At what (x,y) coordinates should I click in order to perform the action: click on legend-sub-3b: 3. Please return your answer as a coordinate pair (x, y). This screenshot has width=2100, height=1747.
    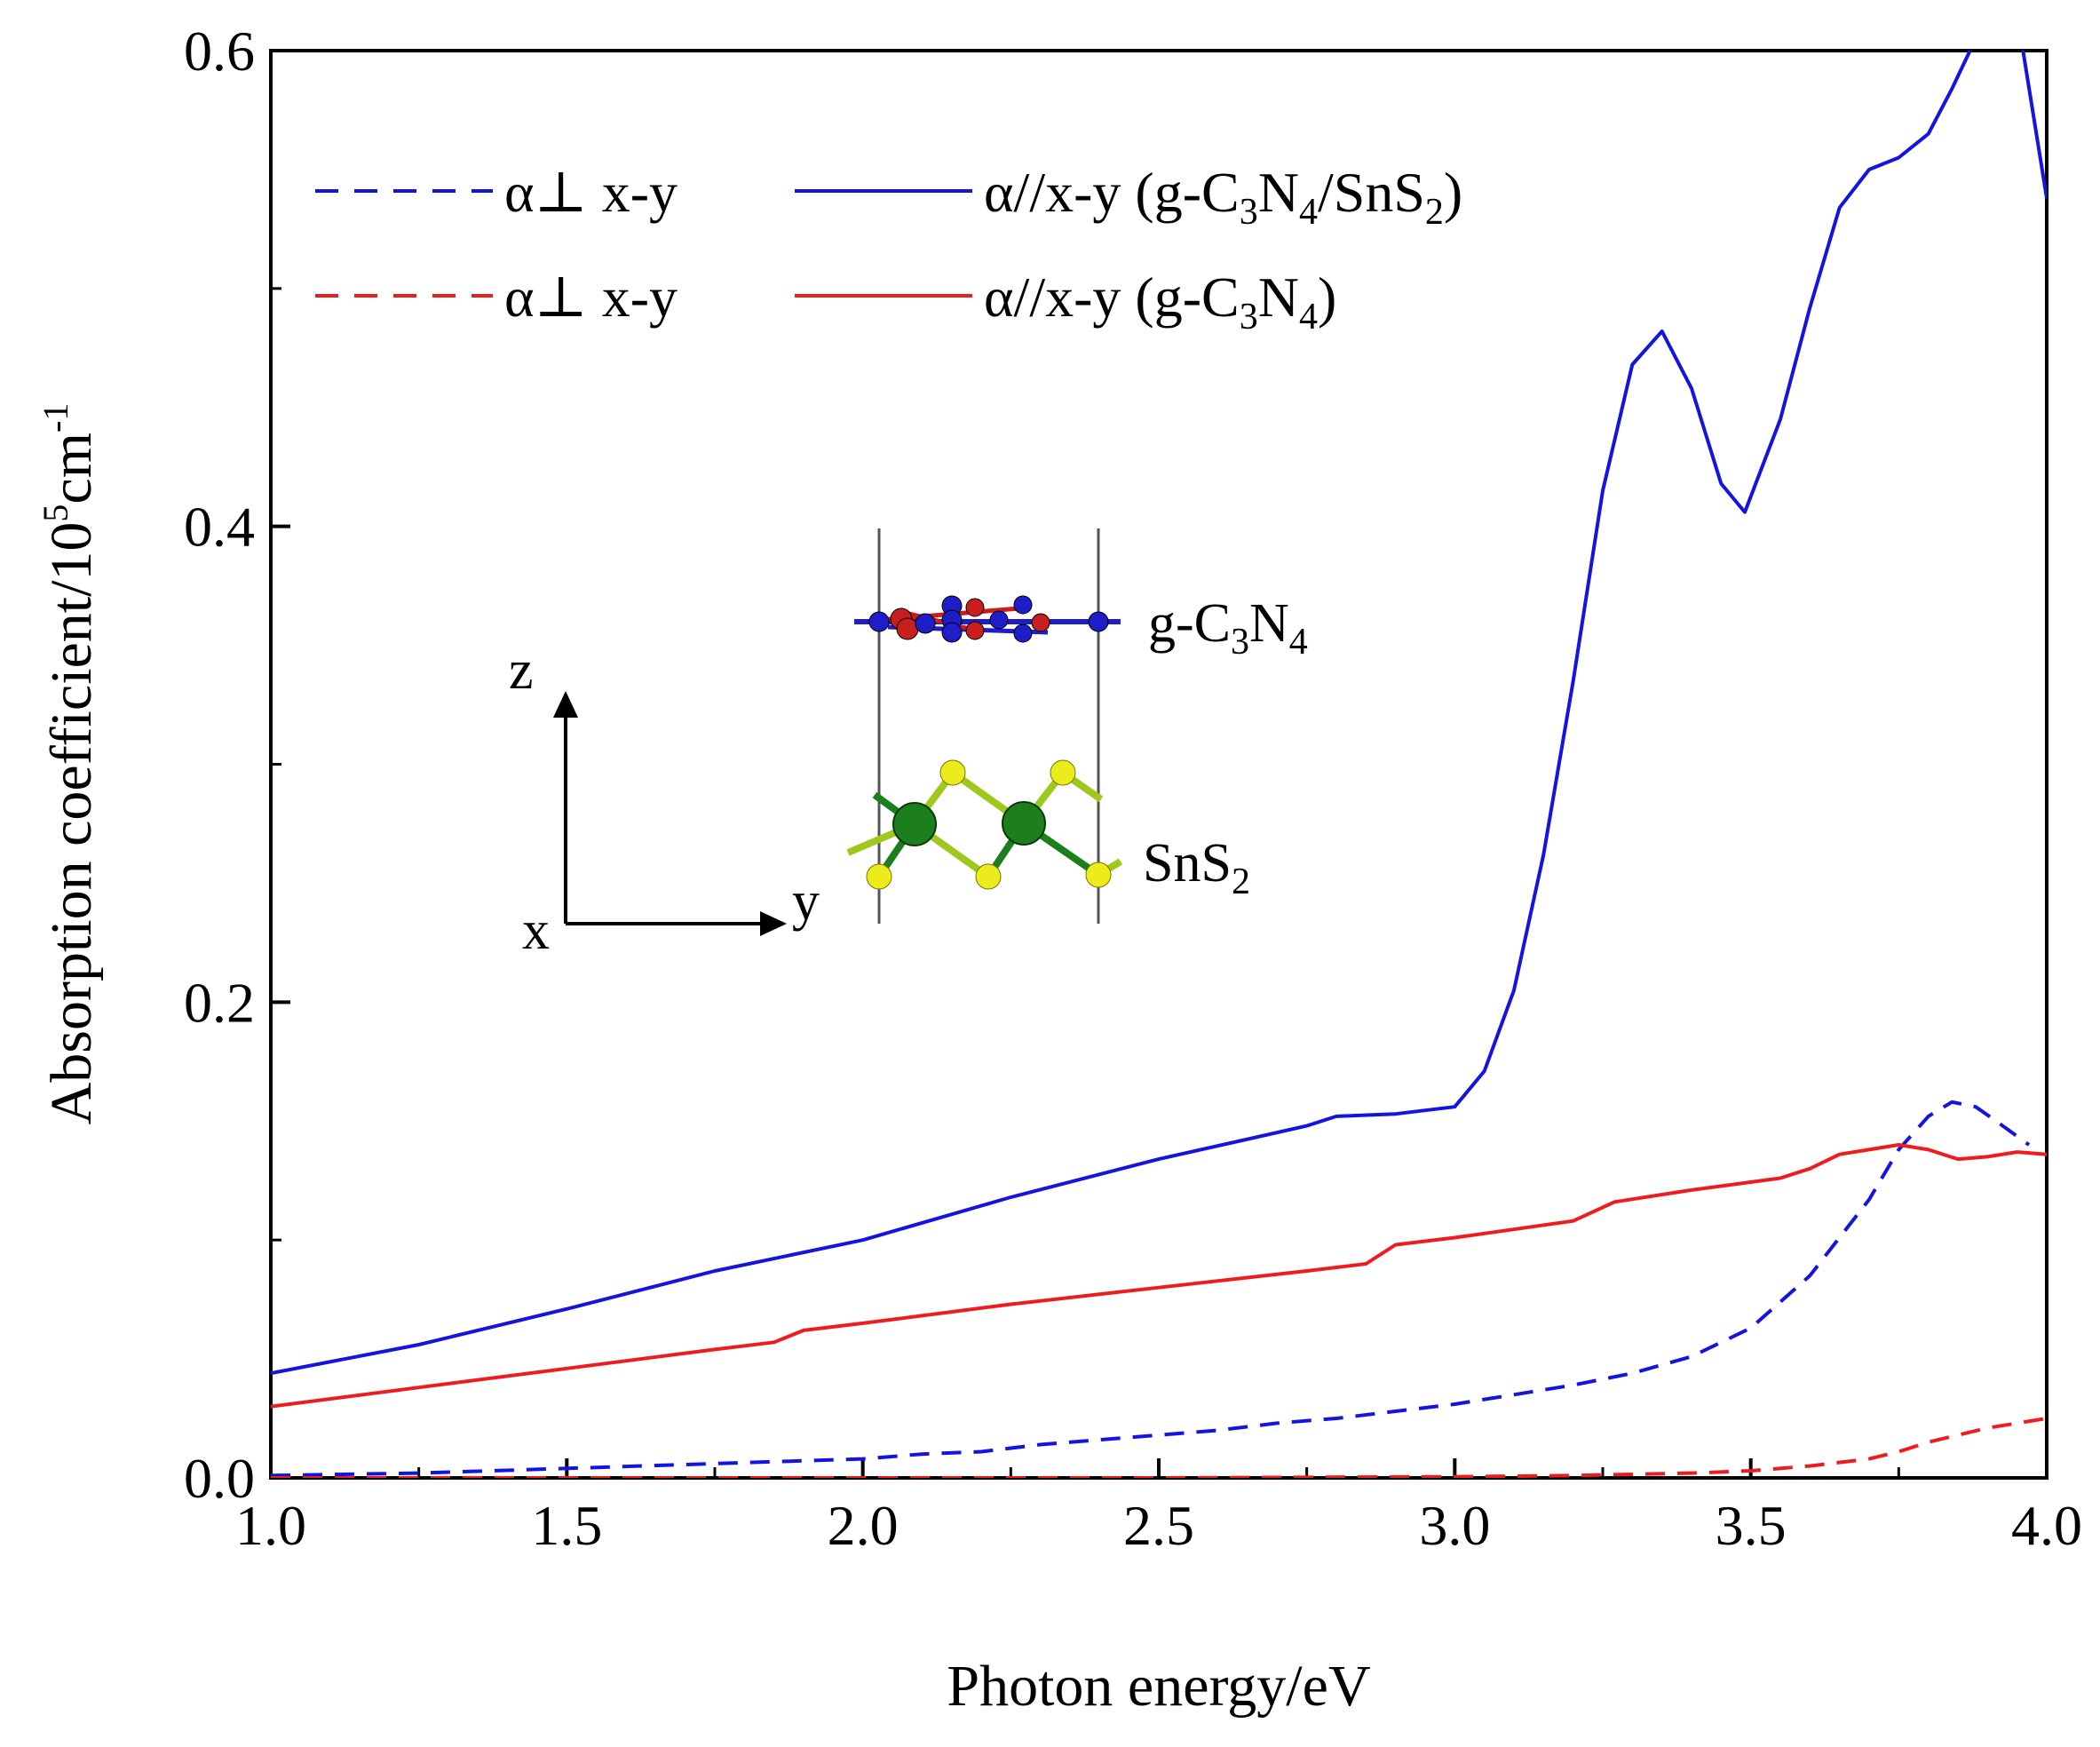
    Looking at the image, I should click on (1249, 317).